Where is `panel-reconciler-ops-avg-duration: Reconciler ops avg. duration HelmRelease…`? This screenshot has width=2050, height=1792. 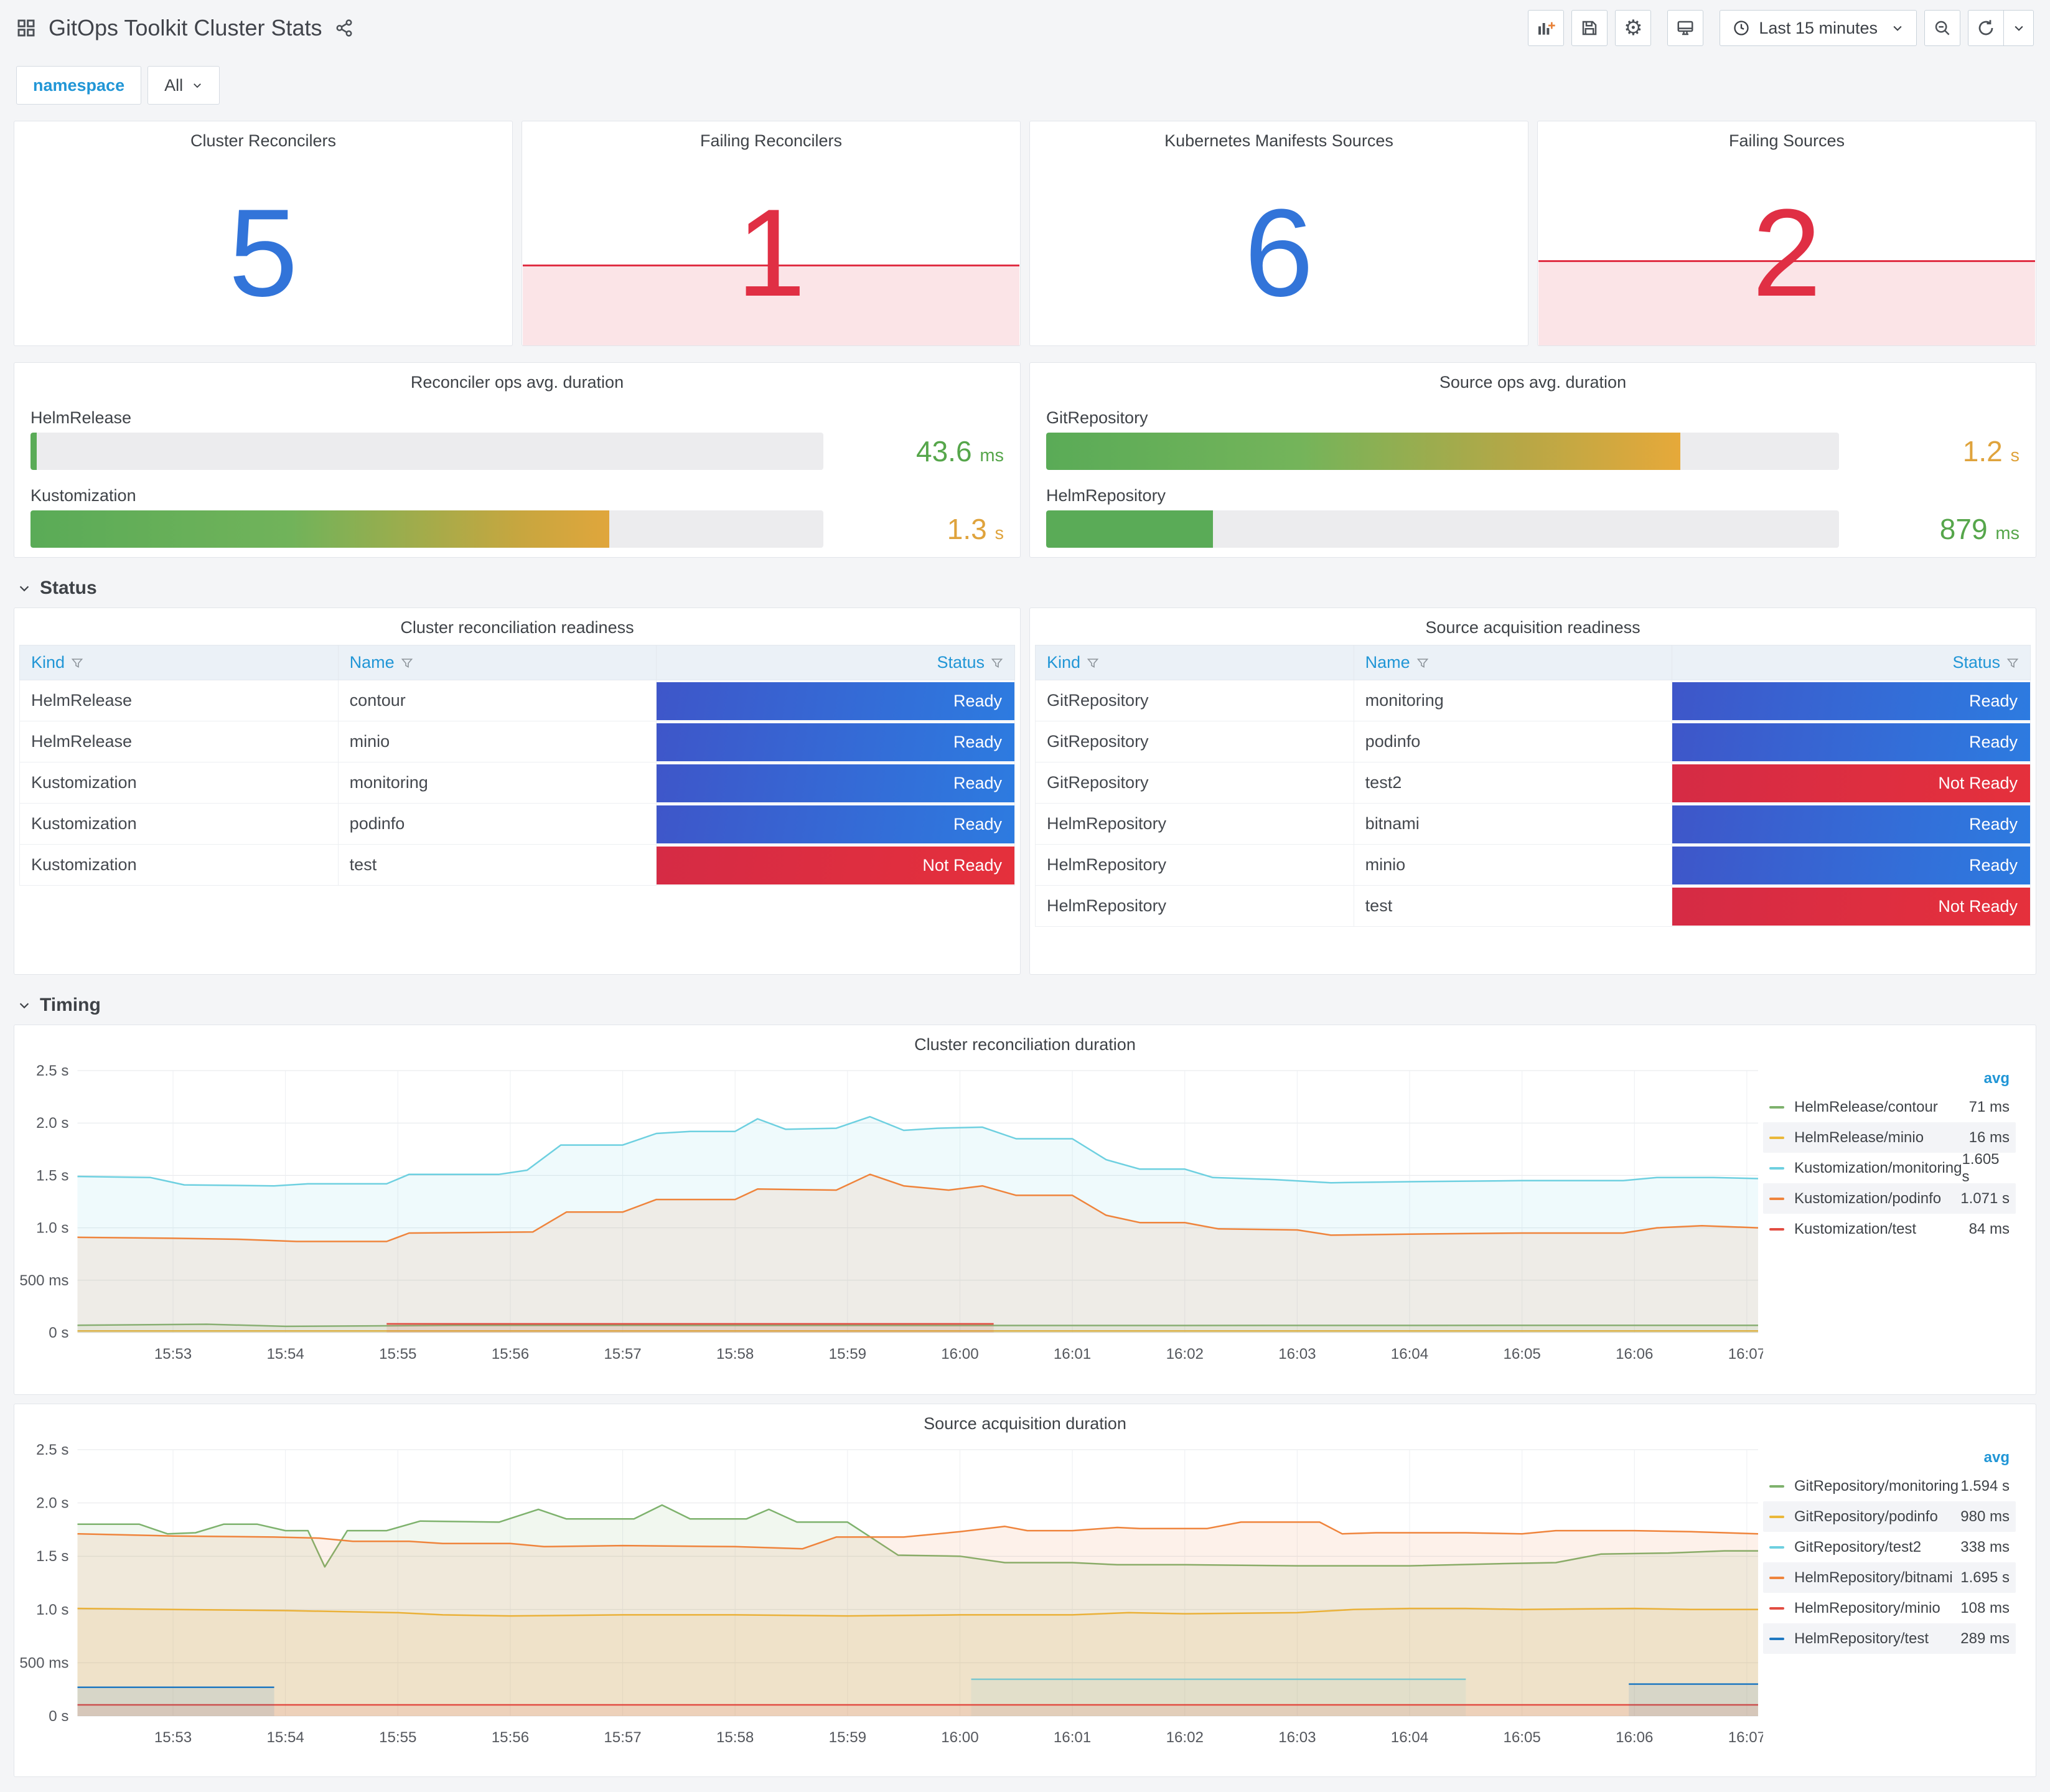 panel-reconciler-ops-avg-duration: Reconciler ops avg. duration HelmRelease… is located at coordinates (517, 460).